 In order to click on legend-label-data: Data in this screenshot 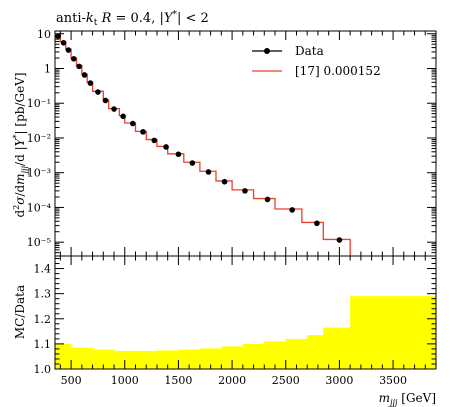, I will do `click(309, 51)`.